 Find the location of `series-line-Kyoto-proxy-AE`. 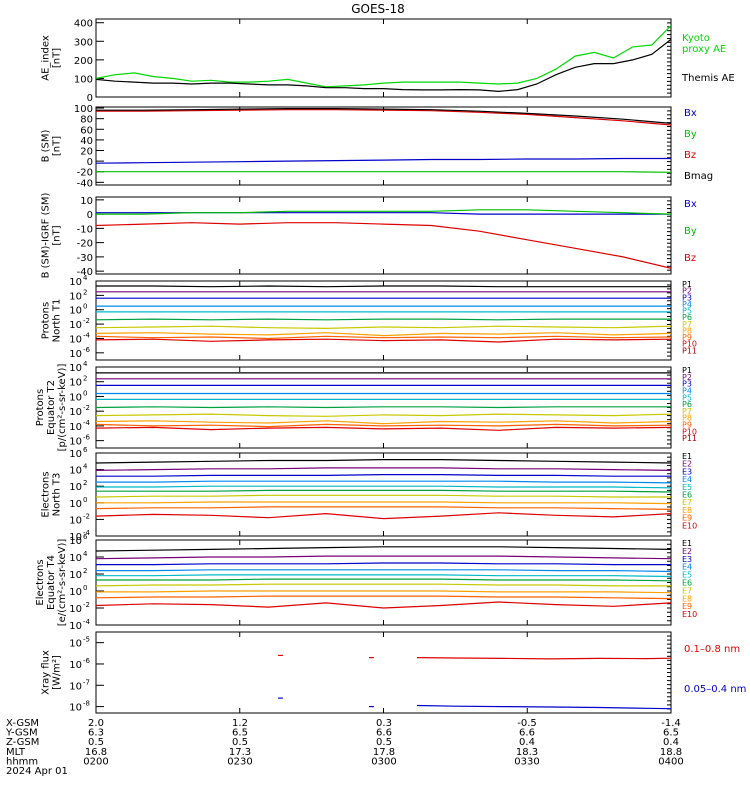

series-line-Kyoto-proxy-AE is located at coordinates (383, 56).